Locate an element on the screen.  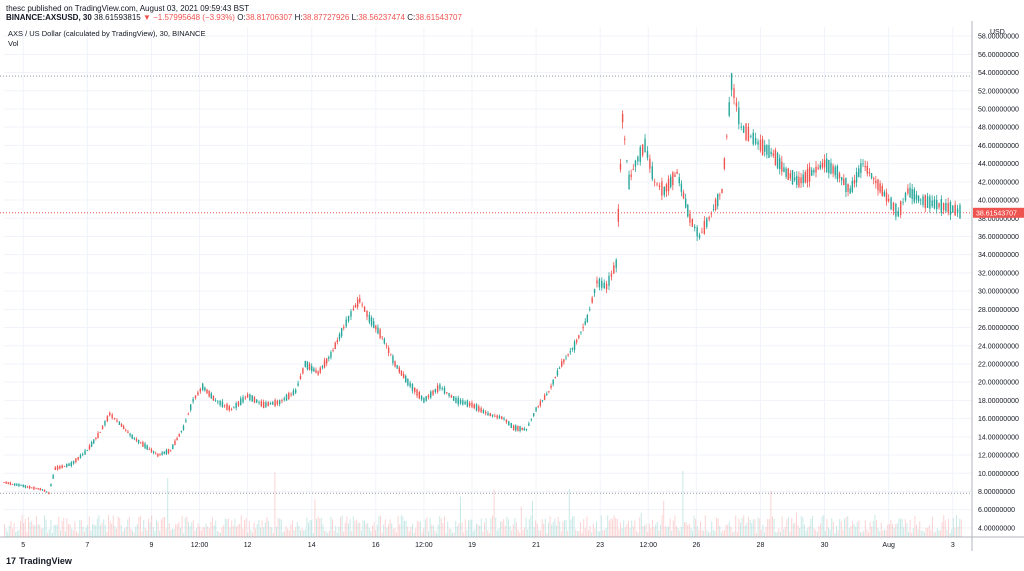
volume-legend: Vol is located at coordinates (13, 43).